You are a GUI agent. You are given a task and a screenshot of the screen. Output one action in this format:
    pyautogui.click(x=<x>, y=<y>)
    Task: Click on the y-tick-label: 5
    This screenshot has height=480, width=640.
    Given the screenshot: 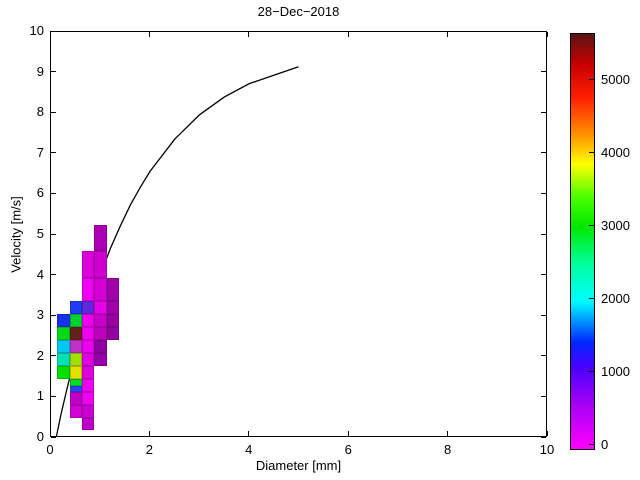 What is the action you would take?
    pyautogui.click(x=40, y=233)
    